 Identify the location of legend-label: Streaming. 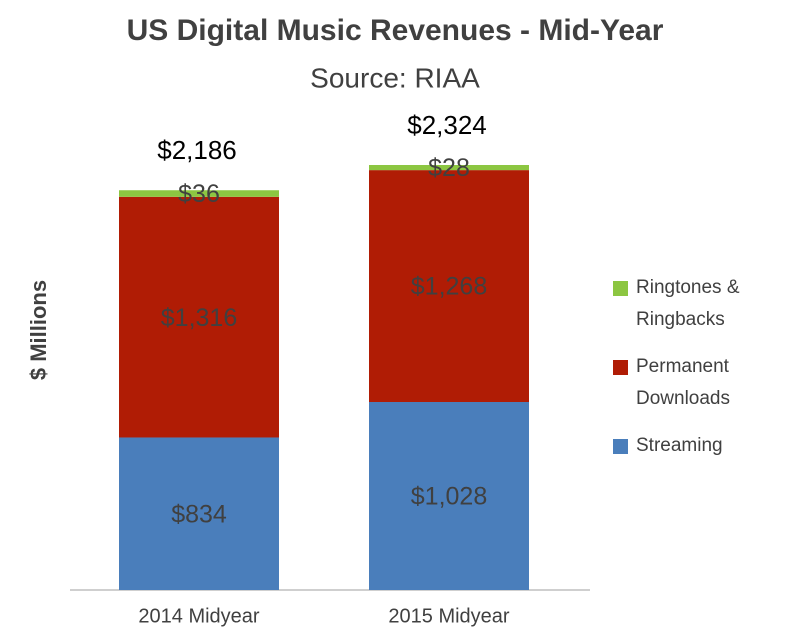
(679, 445).